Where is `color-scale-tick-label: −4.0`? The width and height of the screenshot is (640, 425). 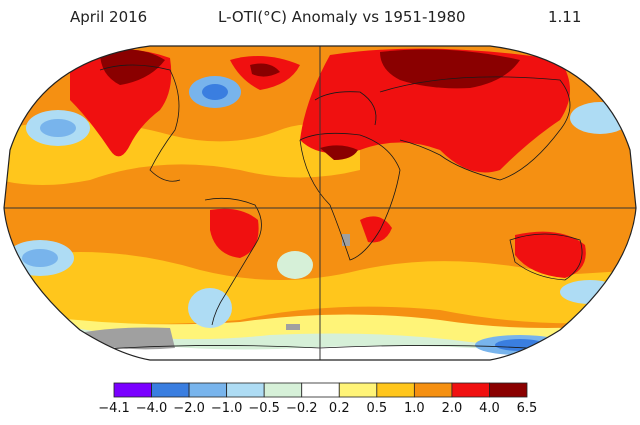 color-scale-tick-label: −4.0 is located at coordinates (152, 408).